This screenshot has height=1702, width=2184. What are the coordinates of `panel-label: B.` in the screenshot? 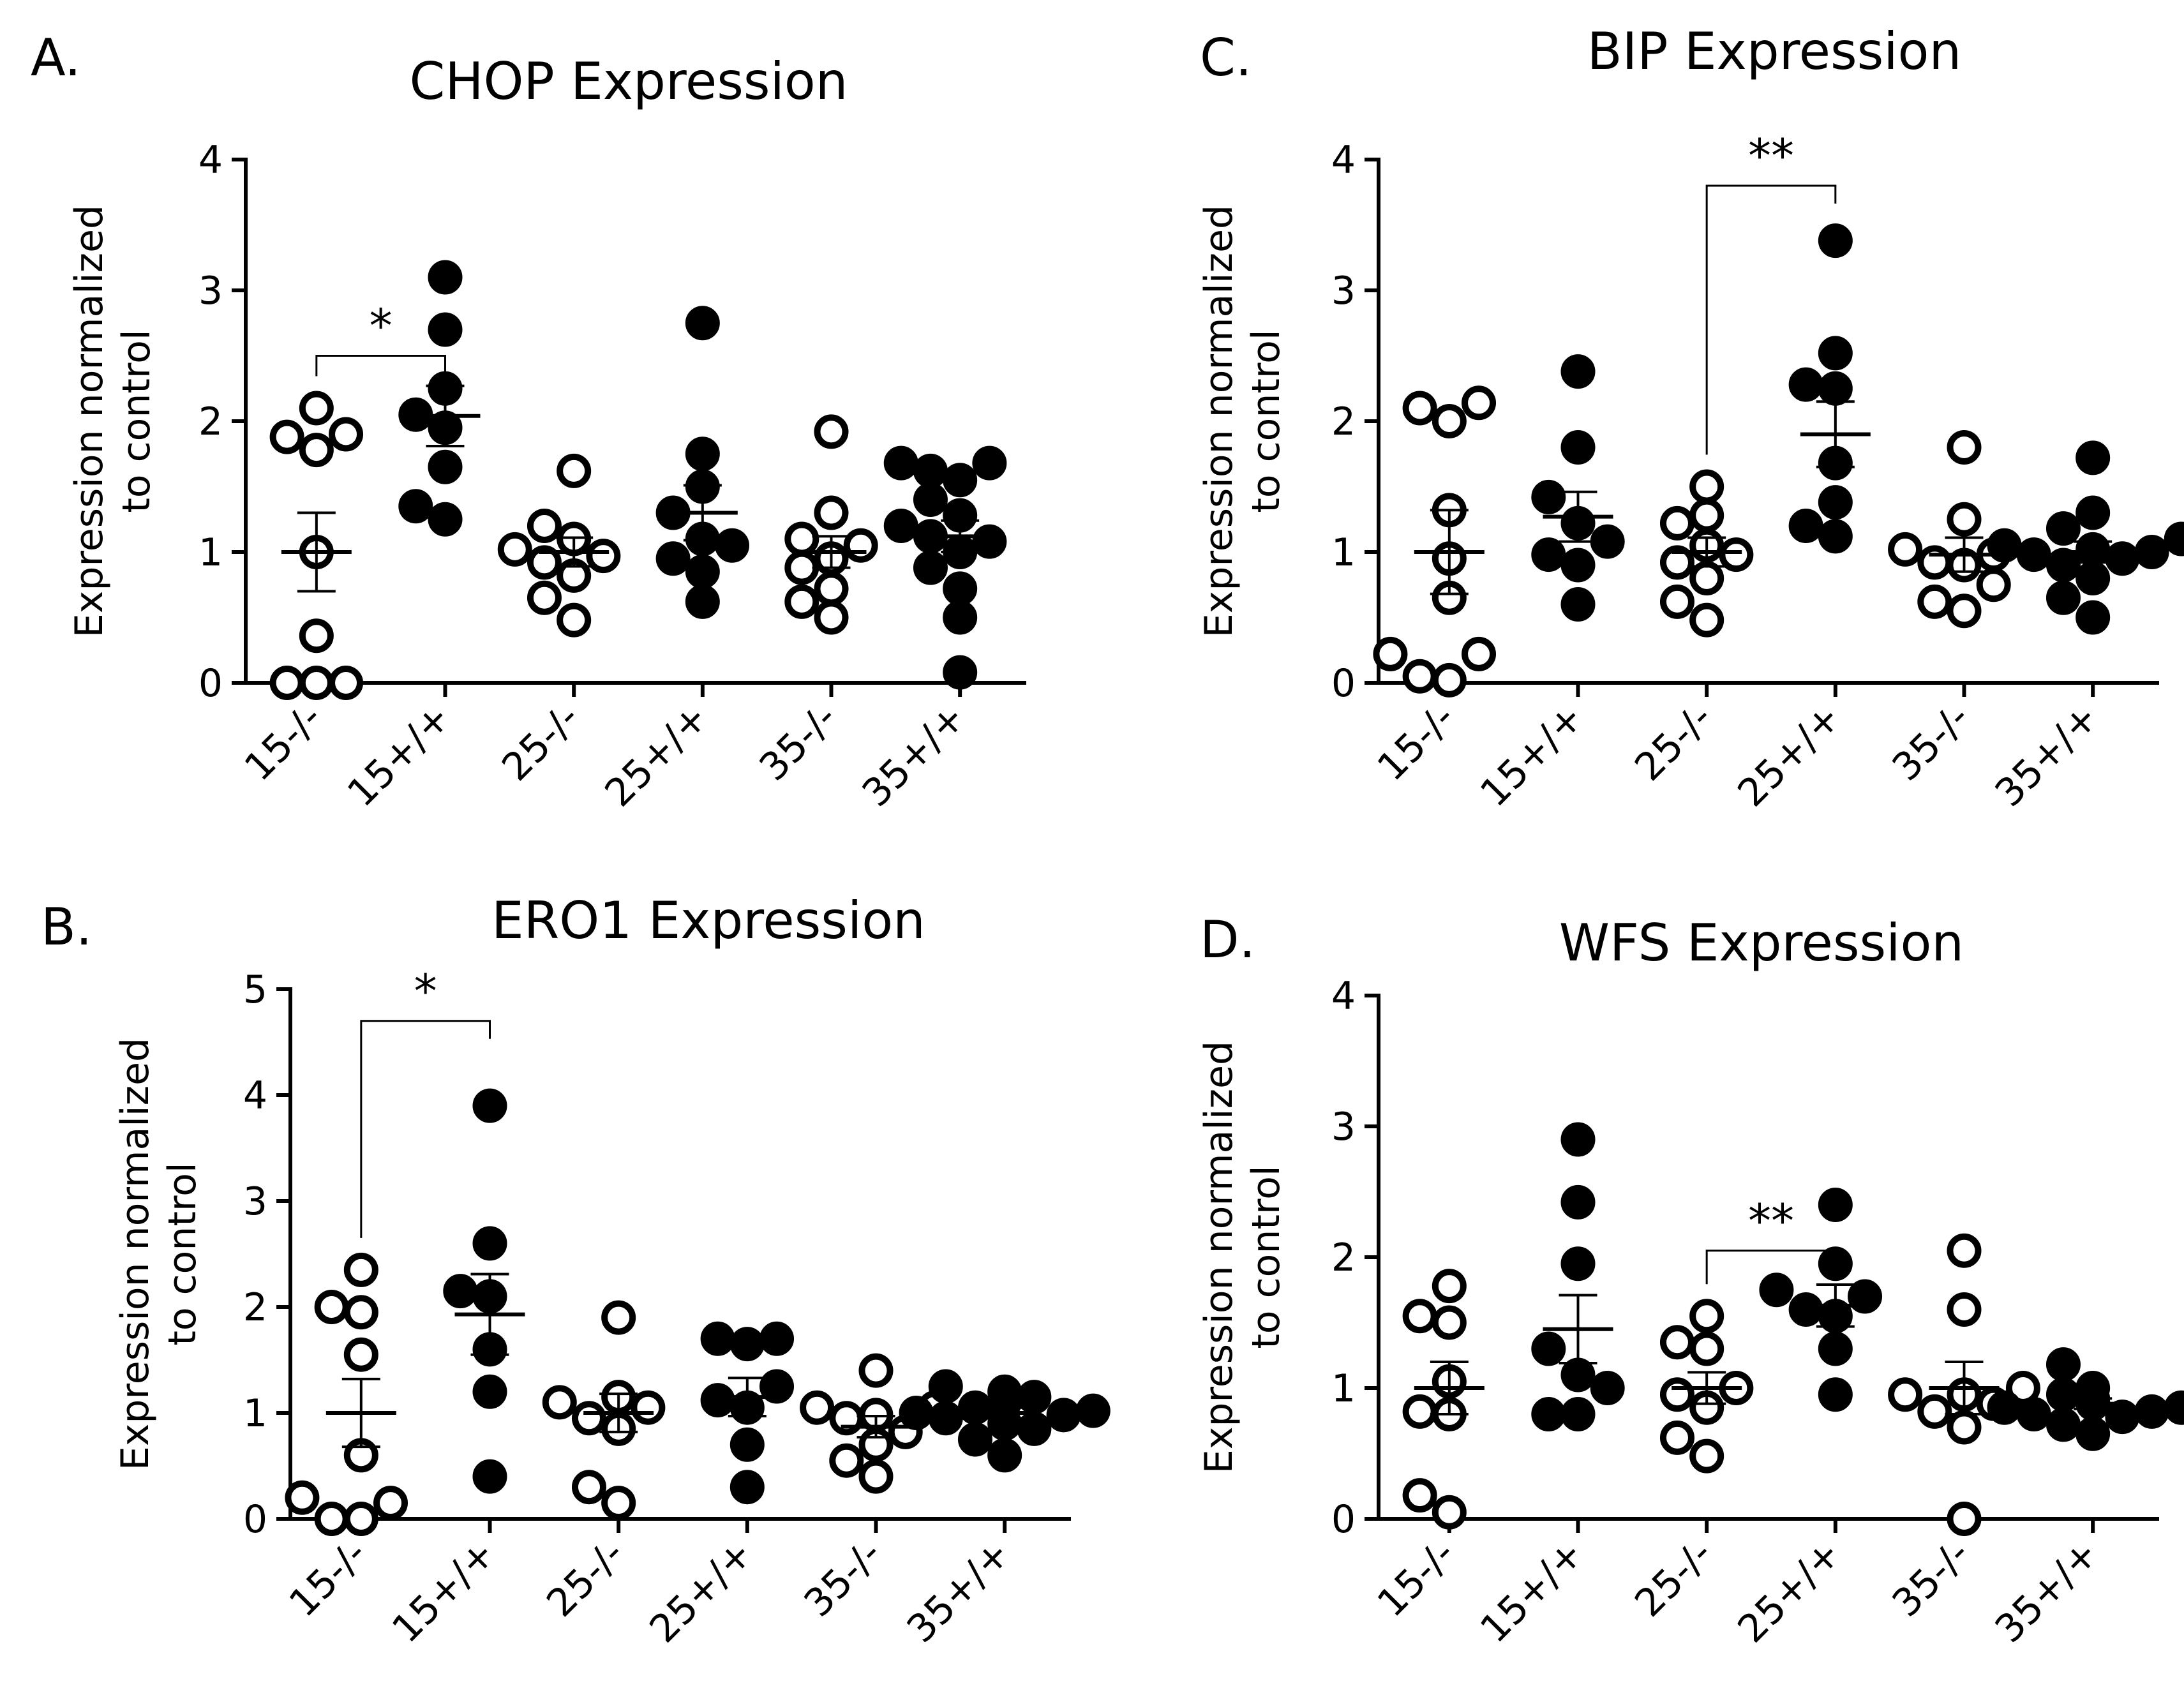 It's located at (66, 927).